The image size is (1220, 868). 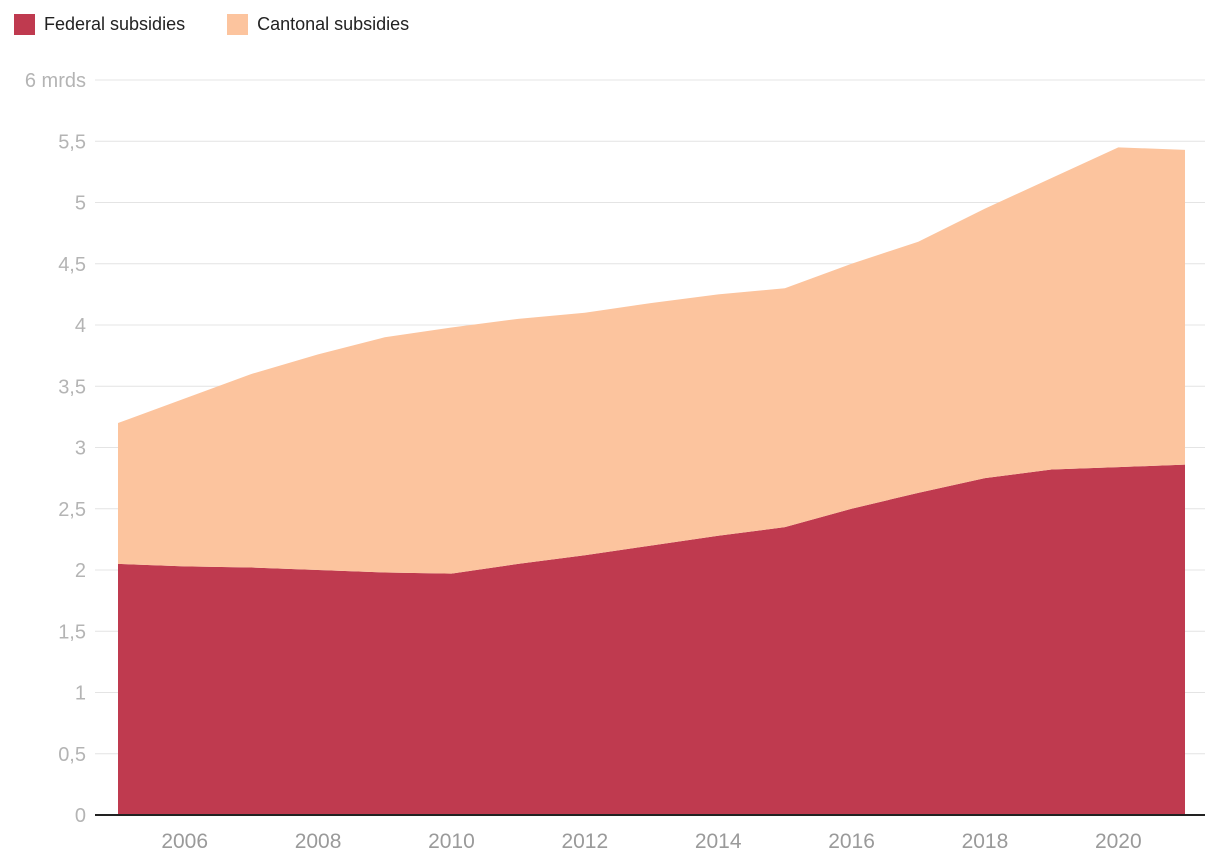 I want to click on legend-item-federal-subsidies: Federal subsidies, so click(x=99, y=24).